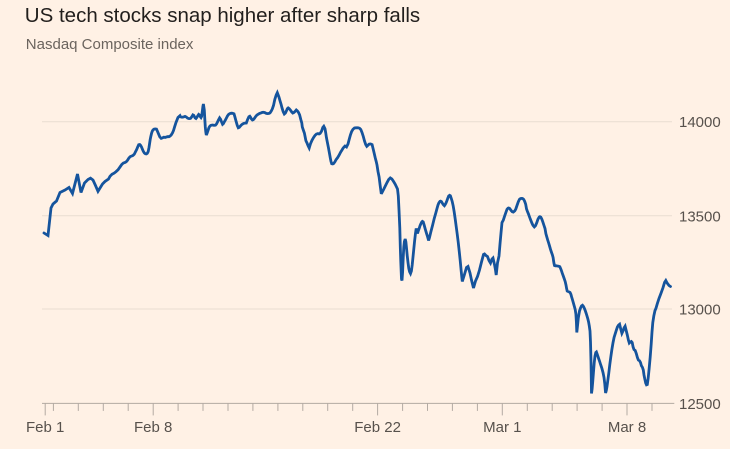 This screenshot has height=449, width=730. I want to click on svg-text: 13000, so click(700, 310).